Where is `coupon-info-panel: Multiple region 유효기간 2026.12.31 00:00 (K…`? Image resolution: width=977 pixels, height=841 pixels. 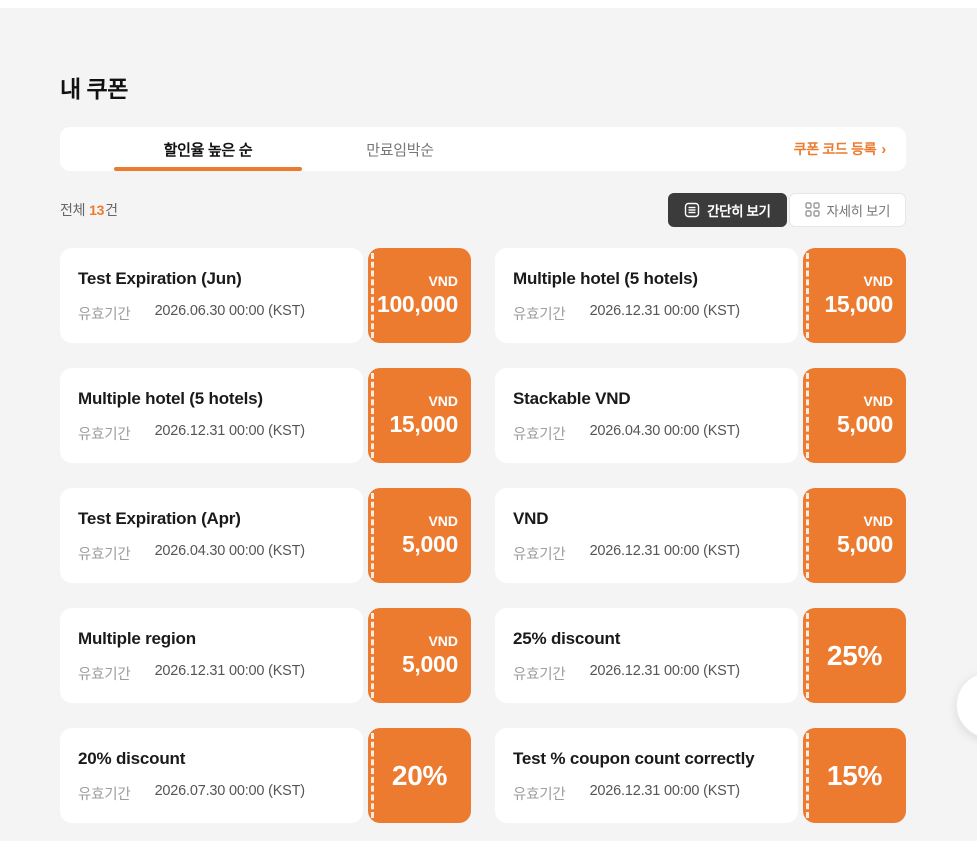
coupon-info-panel: Multiple region 유효기간 2026.12.31 00:00 (K… is located at coordinates (211, 655).